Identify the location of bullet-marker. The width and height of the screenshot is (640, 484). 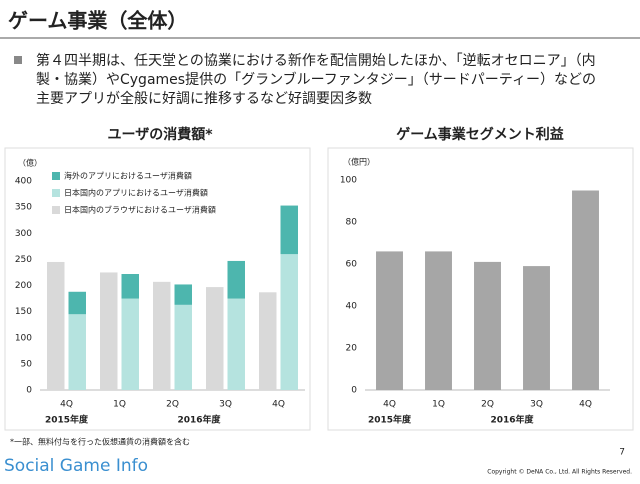
(18, 60).